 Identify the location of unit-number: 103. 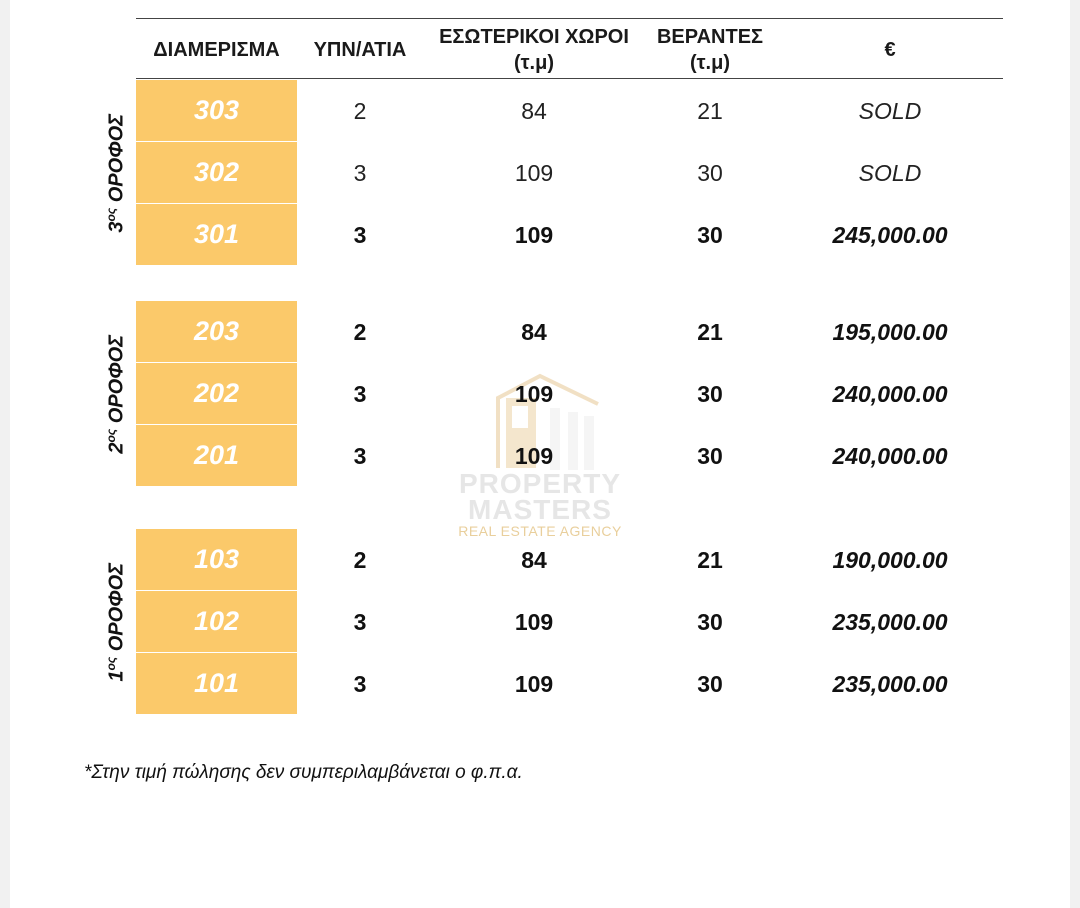
(216, 559).